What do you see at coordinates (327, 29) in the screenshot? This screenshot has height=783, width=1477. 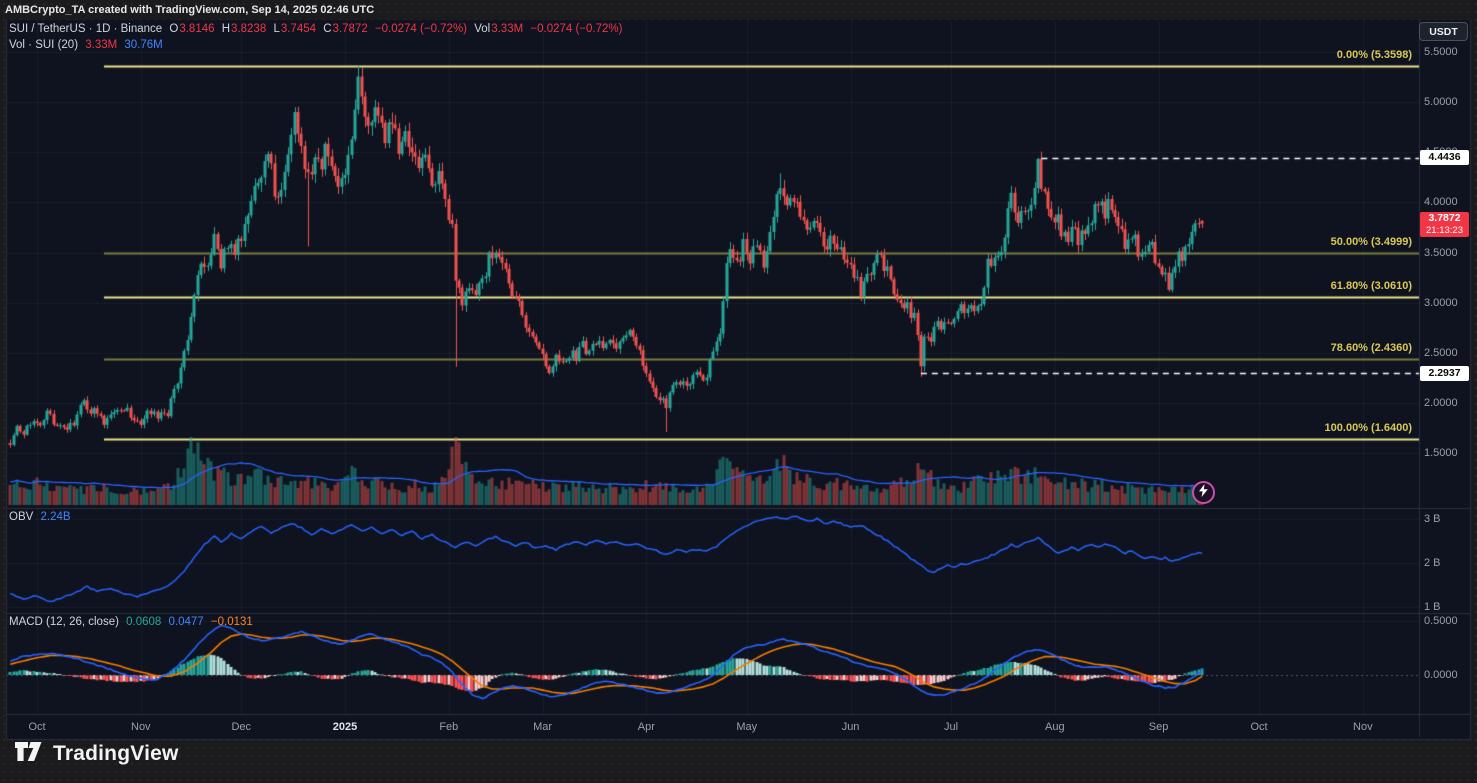 I see `close-label: C` at bounding box center [327, 29].